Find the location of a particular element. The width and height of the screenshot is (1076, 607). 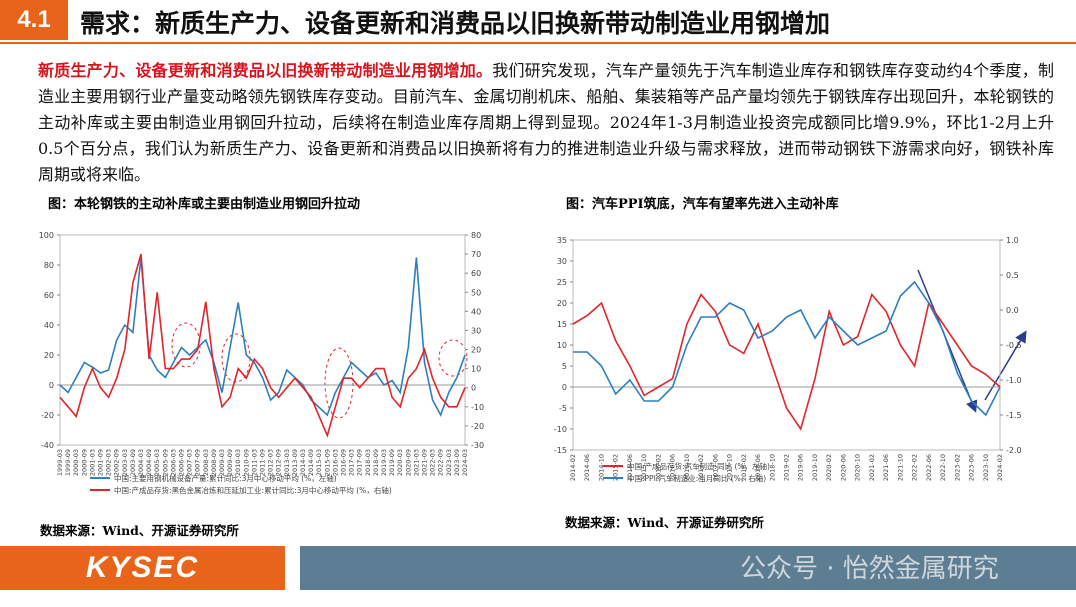

x-tick-label: 2002-03 is located at coordinates (109, 462).